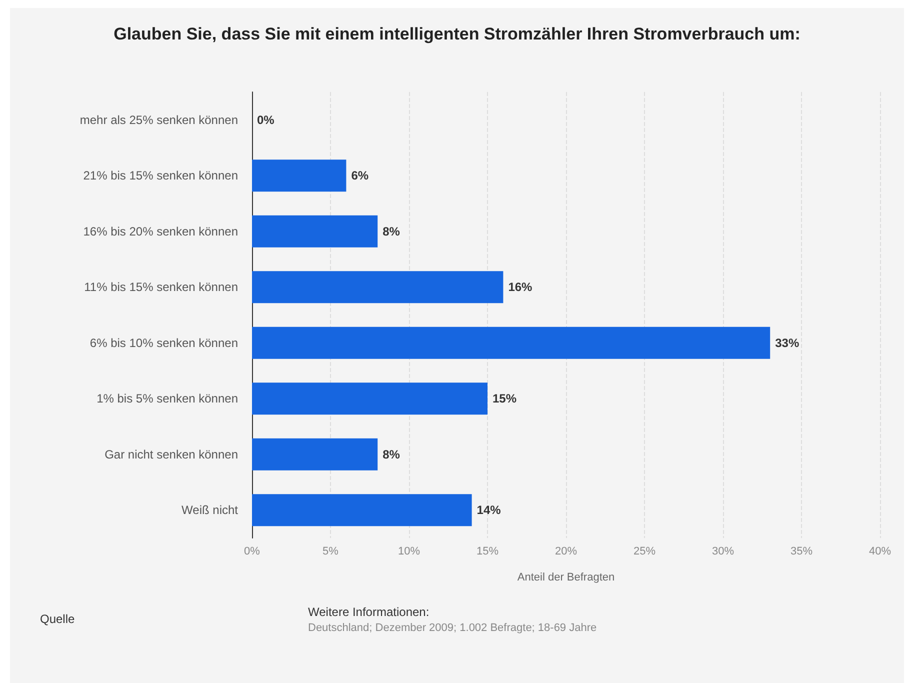 The image size is (914, 683). I want to click on y-tick-label: Gar nicht senken können, so click(171, 454).